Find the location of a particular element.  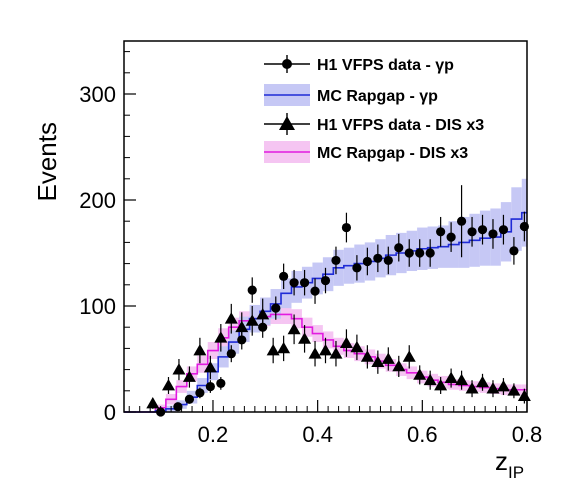

y-tick-label: 300 is located at coordinates (97, 94).